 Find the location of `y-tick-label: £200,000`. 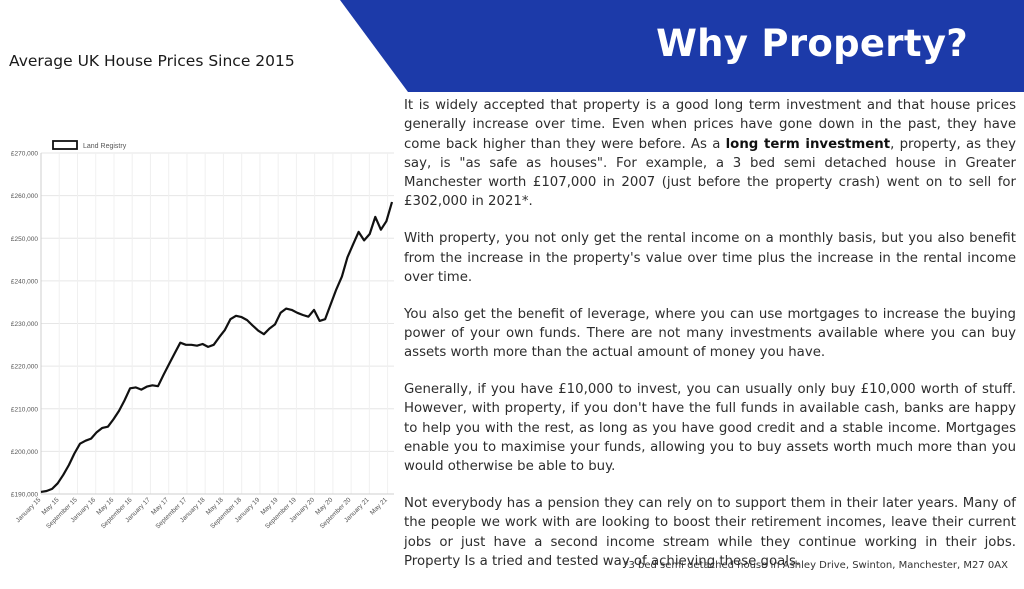

y-tick-label: £200,000 is located at coordinates (24, 452).